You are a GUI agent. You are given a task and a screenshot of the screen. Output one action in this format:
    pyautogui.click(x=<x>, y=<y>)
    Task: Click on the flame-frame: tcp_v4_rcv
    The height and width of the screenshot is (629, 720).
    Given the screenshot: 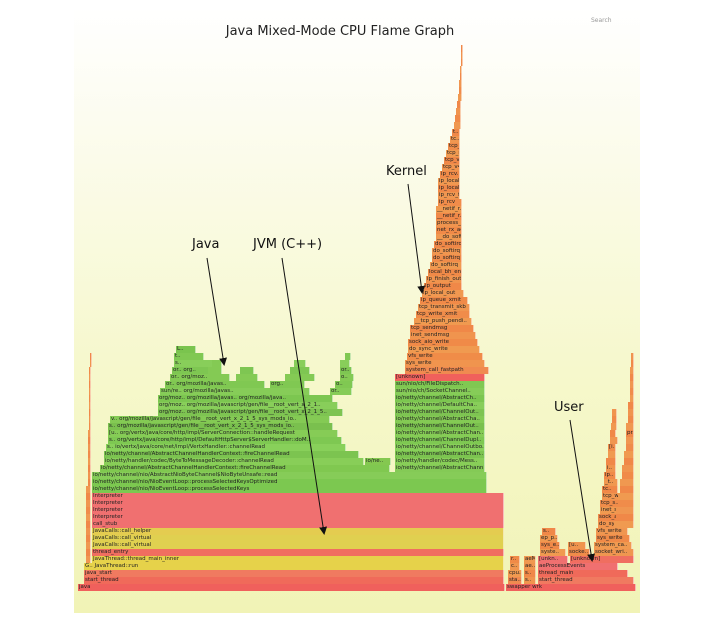 What is the action you would take?
    pyautogui.click(x=451, y=167)
    